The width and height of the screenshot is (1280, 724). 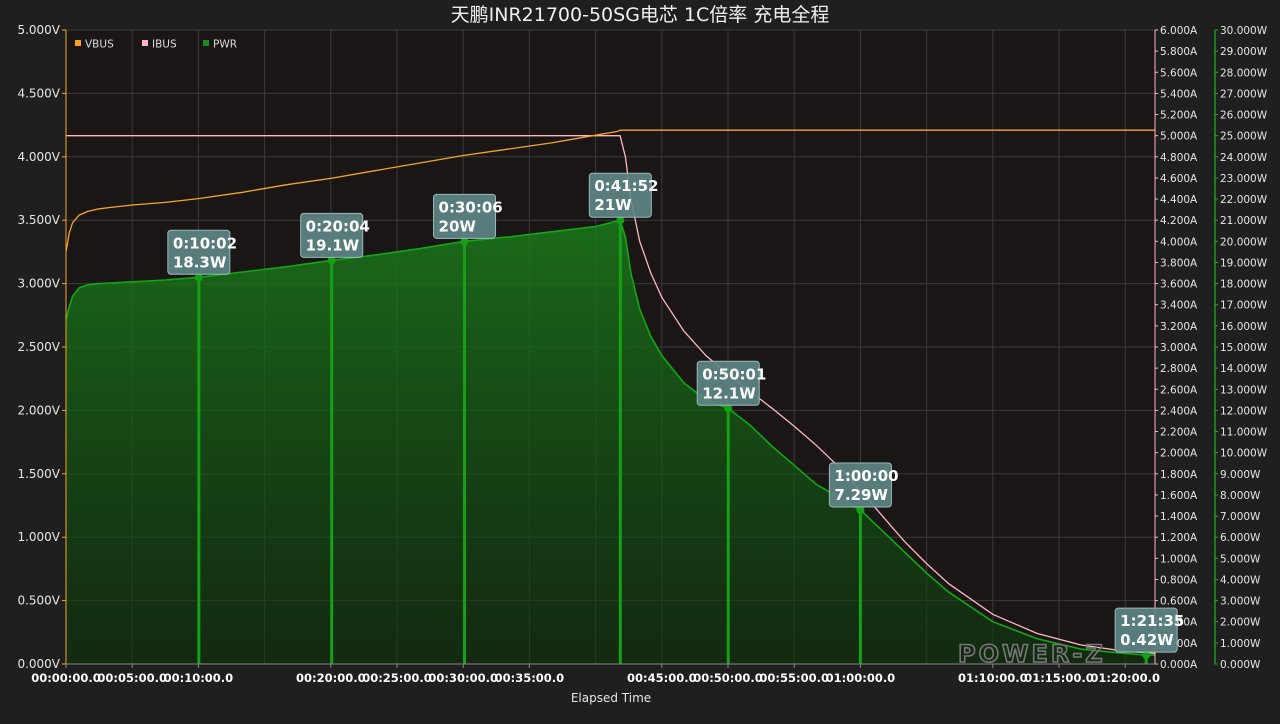 I want to click on tick-label-left: 4.500V, so click(x=38, y=93).